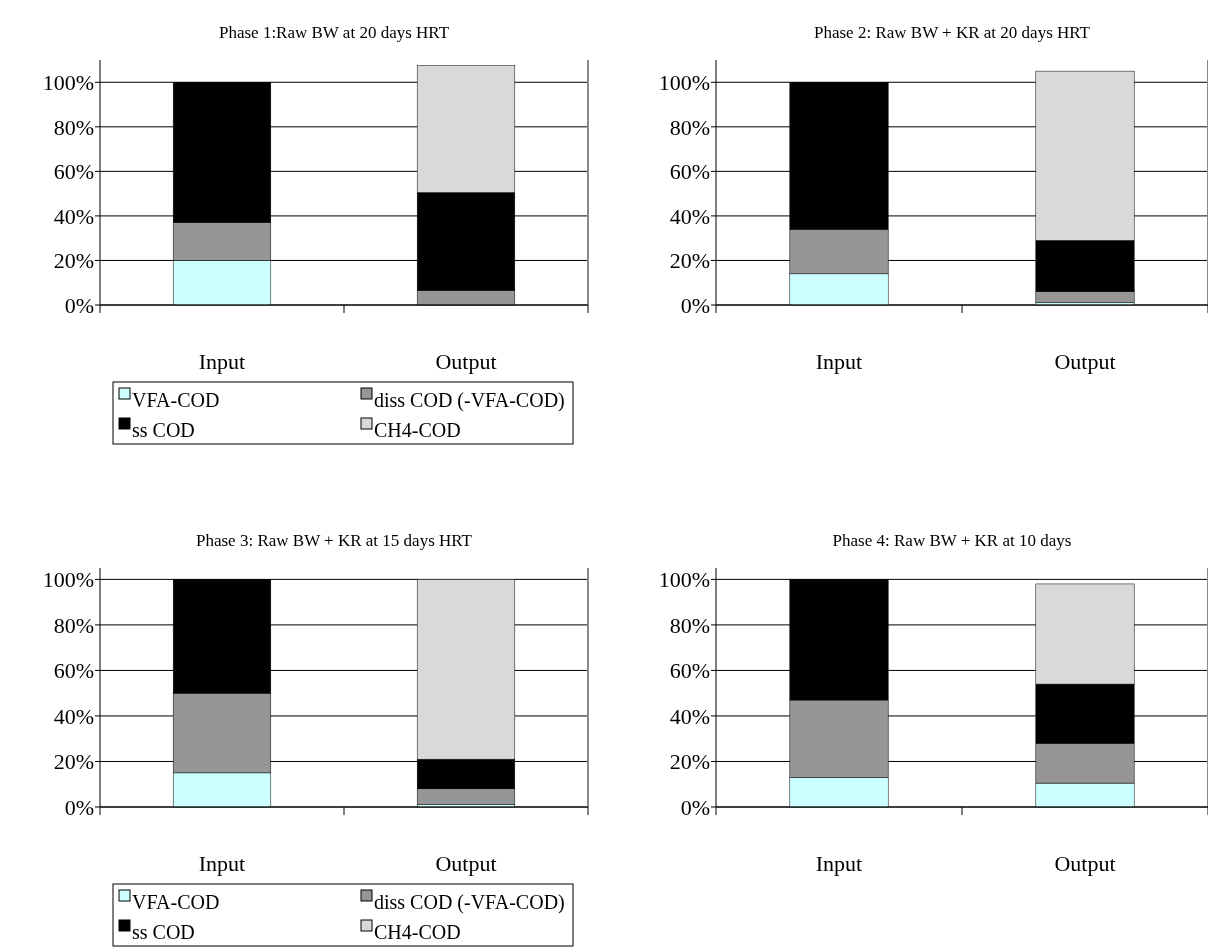  I want to click on chart-title: Phase 4: Raw BW + KR at 10 days, so click(952, 540).